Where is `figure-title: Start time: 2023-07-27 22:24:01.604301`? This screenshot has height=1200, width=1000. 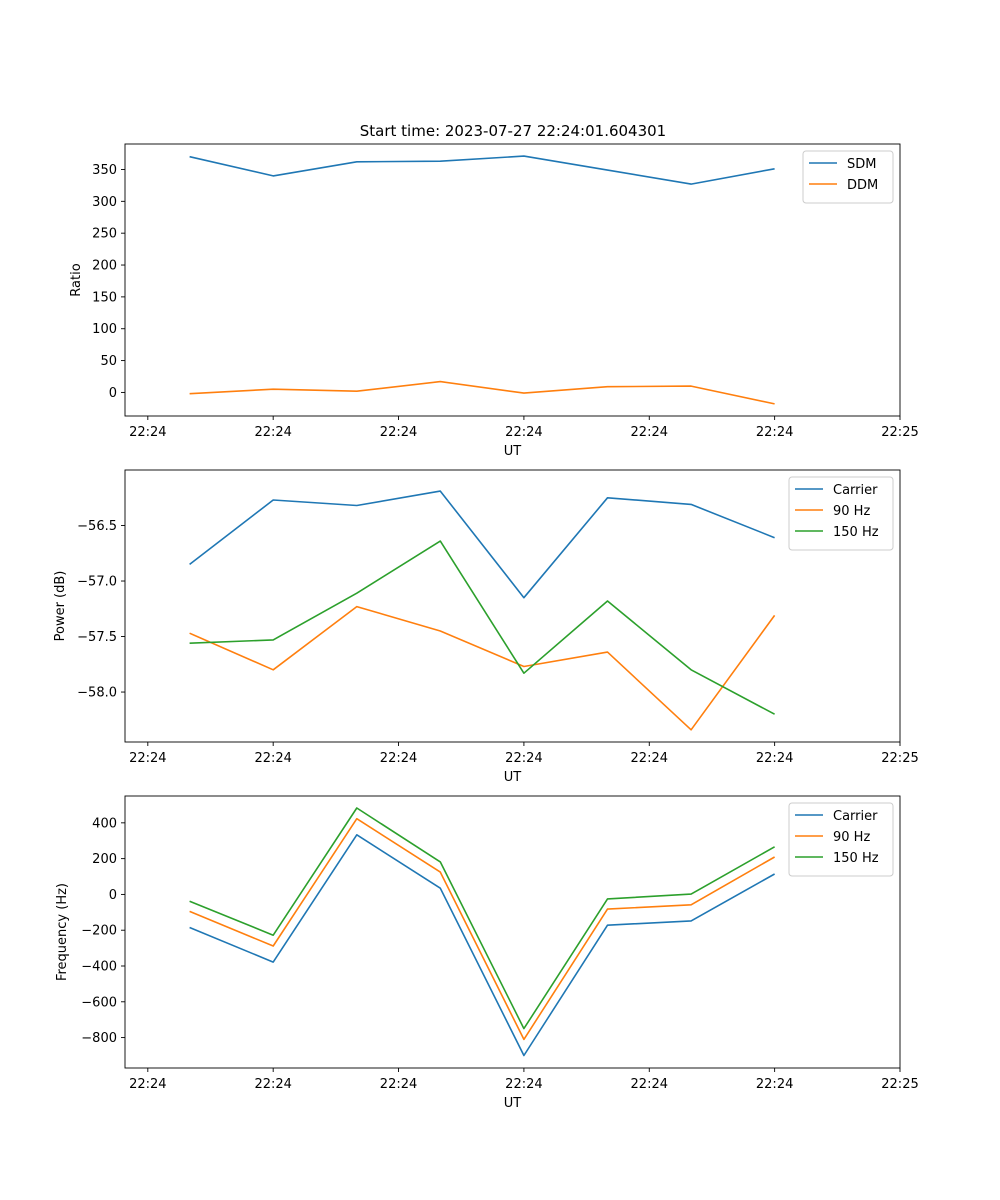
figure-title: Start time: 2023-07-27 22:24:01.604301 is located at coordinates (513, 131).